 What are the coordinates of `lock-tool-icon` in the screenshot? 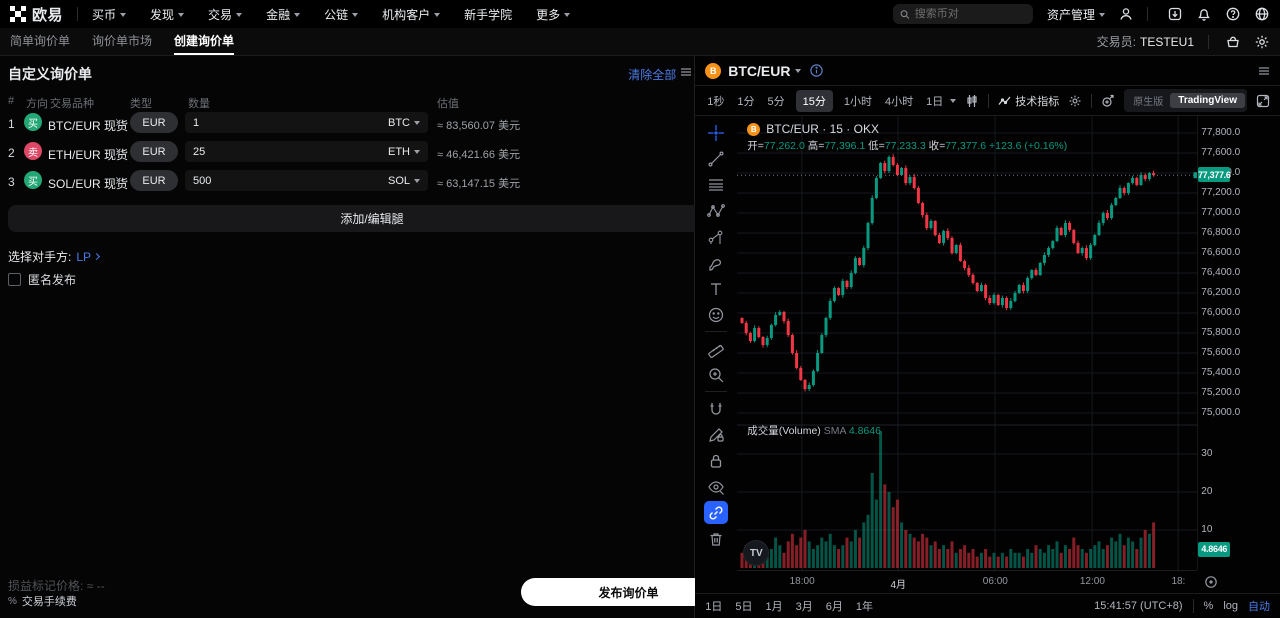 It's located at (716, 460).